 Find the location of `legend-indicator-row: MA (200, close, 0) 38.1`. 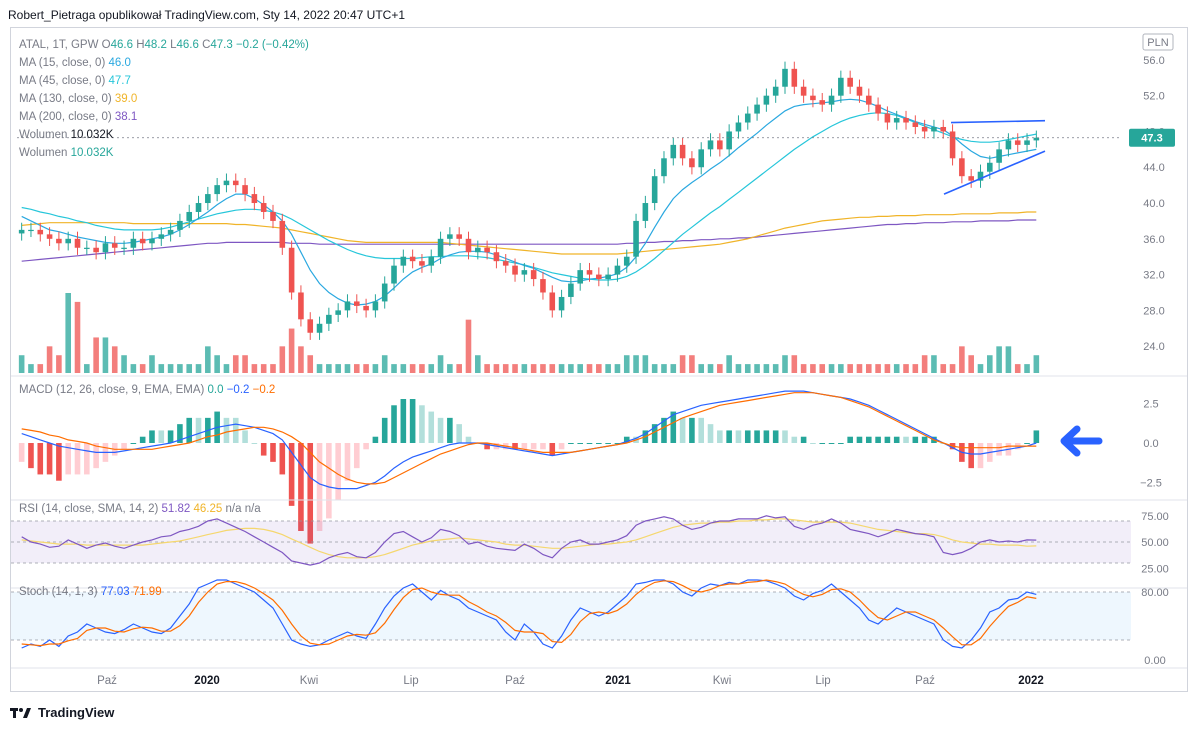

legend-indicator-row: MA (200, close, 0) 38.1 is located at coordinates (78, 117).